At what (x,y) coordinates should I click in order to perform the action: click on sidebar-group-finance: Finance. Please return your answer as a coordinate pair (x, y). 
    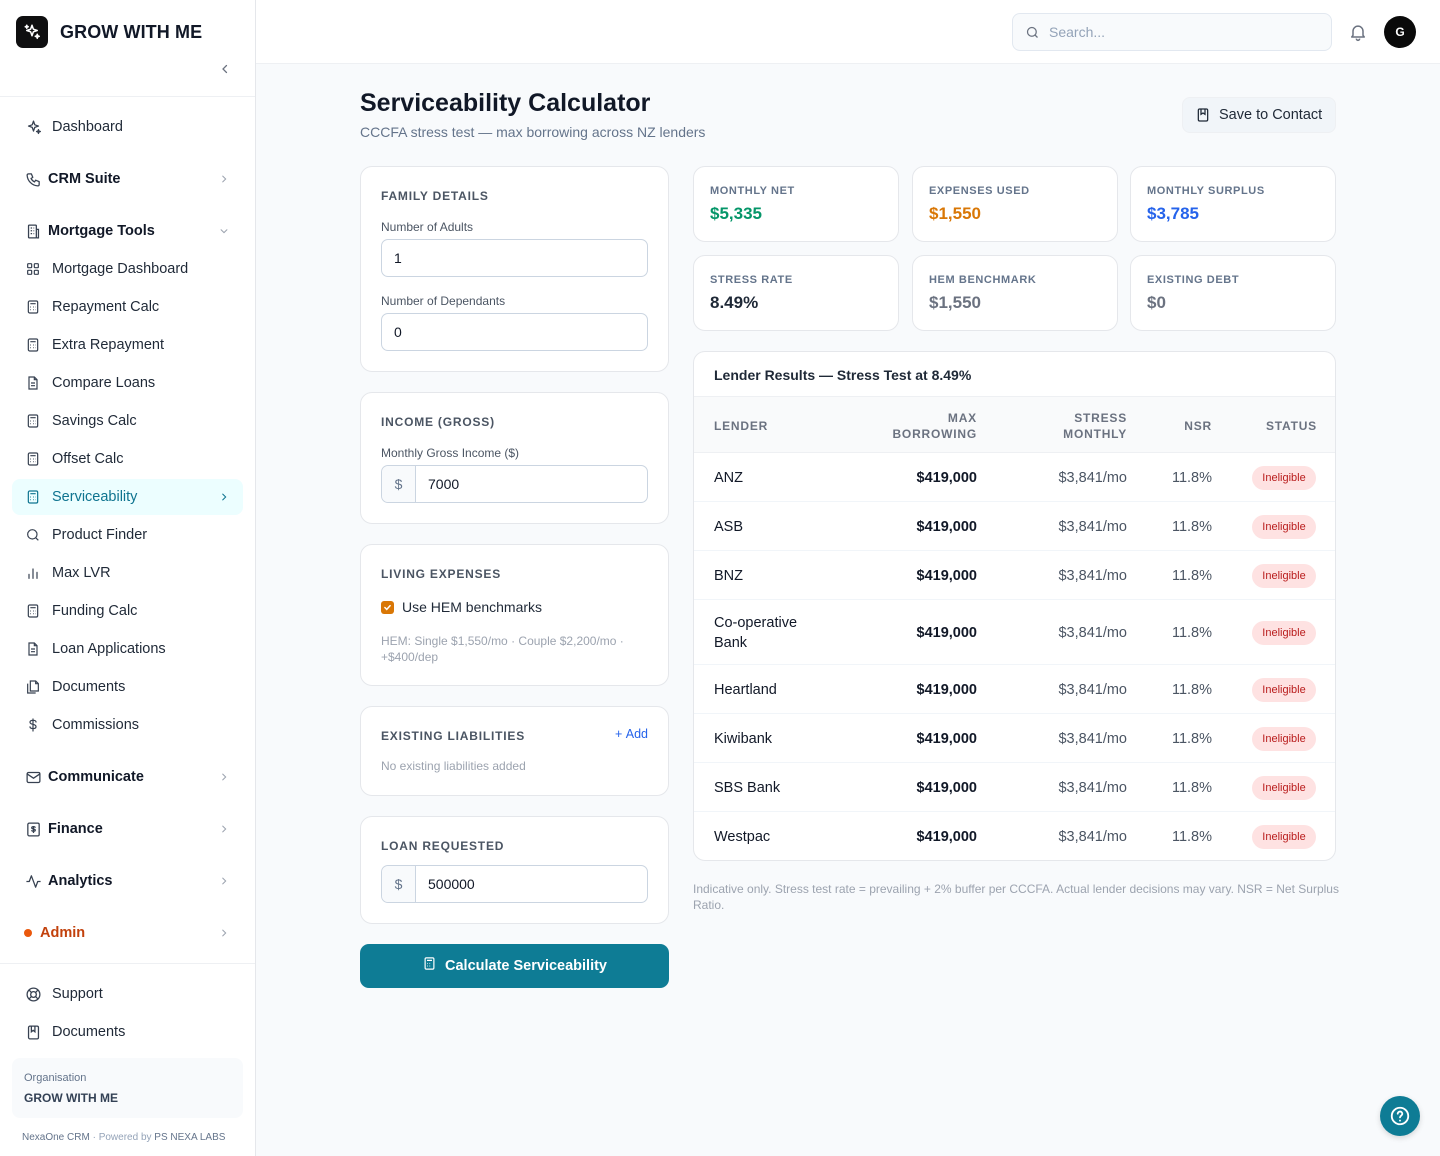
    Looking at the image, I should click on (127, 829).